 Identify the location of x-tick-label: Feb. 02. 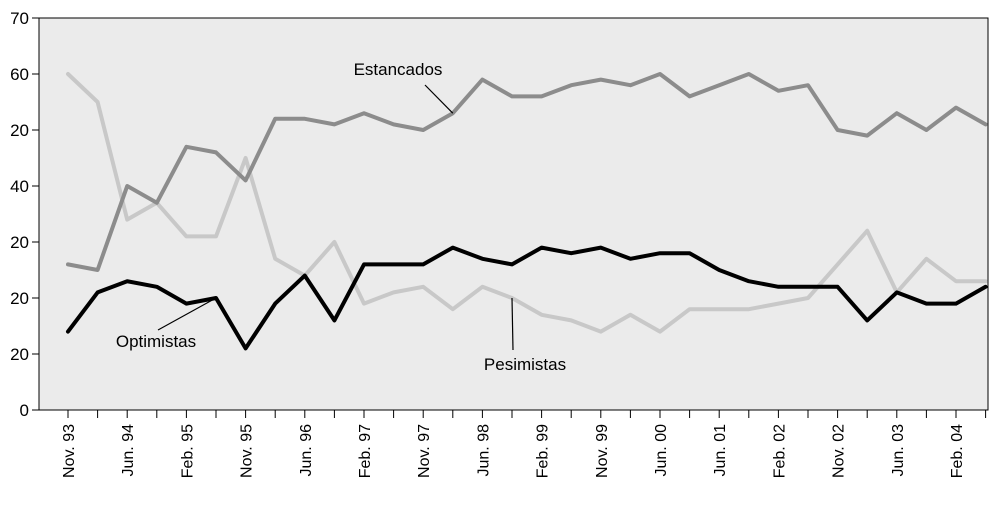
(779, 451).